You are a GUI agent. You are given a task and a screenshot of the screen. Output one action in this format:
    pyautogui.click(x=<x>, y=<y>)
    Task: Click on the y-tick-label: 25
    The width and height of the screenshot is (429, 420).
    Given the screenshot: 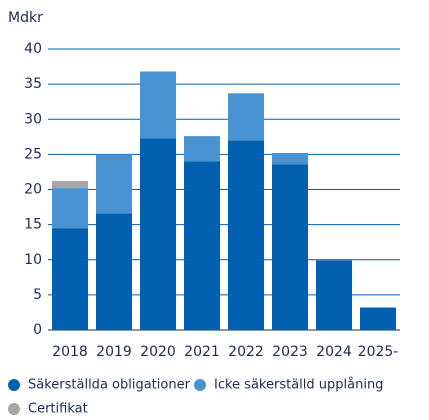 What is the action you would take?
    pyautogui.click(x=33, y=154)
    